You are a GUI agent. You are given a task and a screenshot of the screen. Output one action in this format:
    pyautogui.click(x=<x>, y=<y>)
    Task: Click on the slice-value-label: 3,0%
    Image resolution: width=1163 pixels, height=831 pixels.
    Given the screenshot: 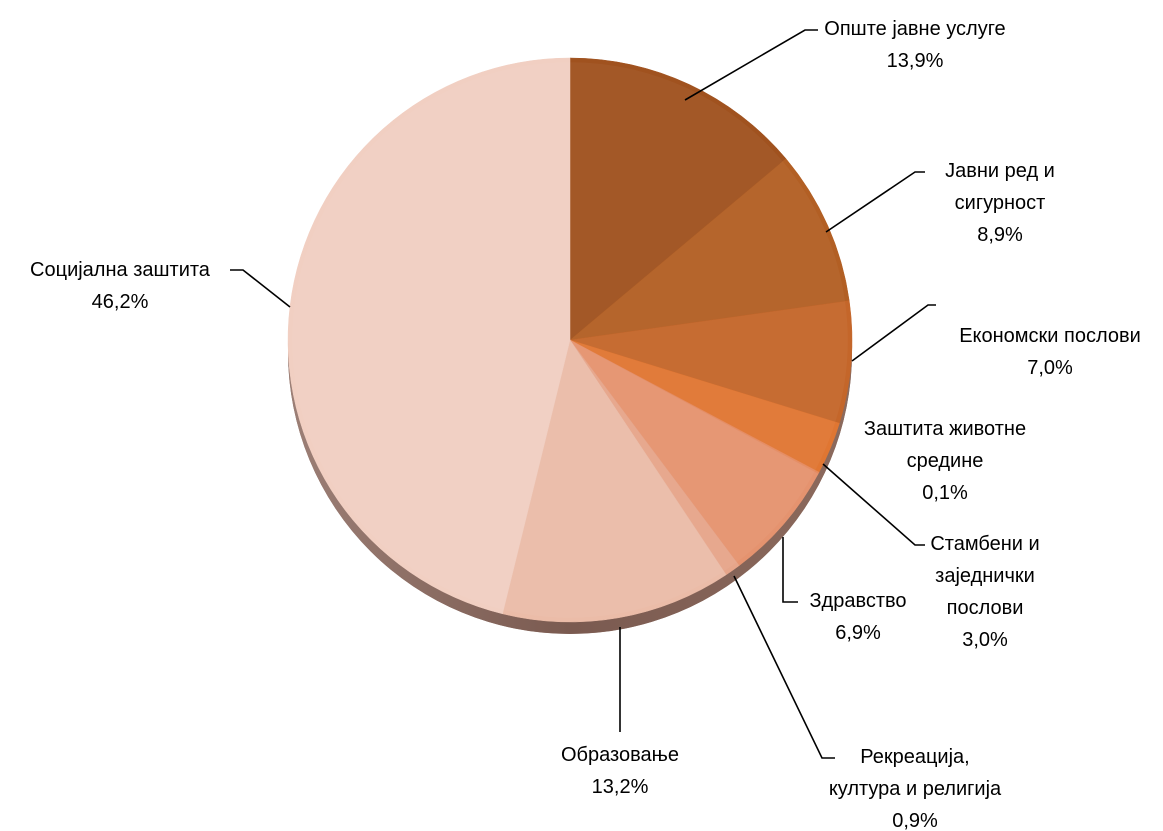 What is the action you would take?
    pyautogui.click(x=985, y=640)
    